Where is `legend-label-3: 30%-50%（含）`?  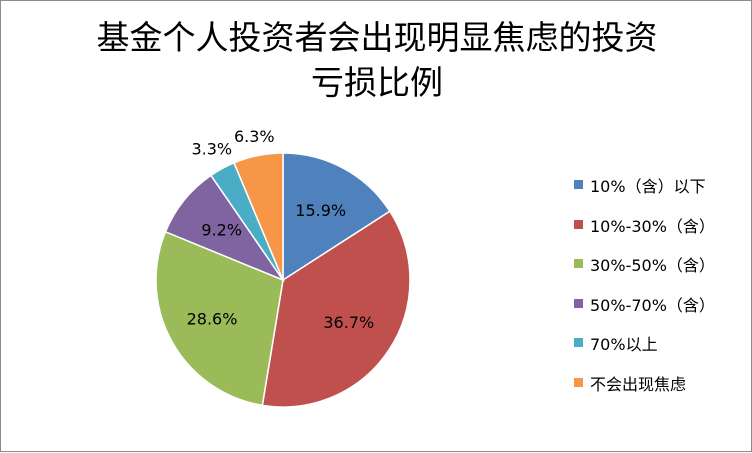
legend-label-3: 30%-50%（含） is located at coordinates (652, 266).